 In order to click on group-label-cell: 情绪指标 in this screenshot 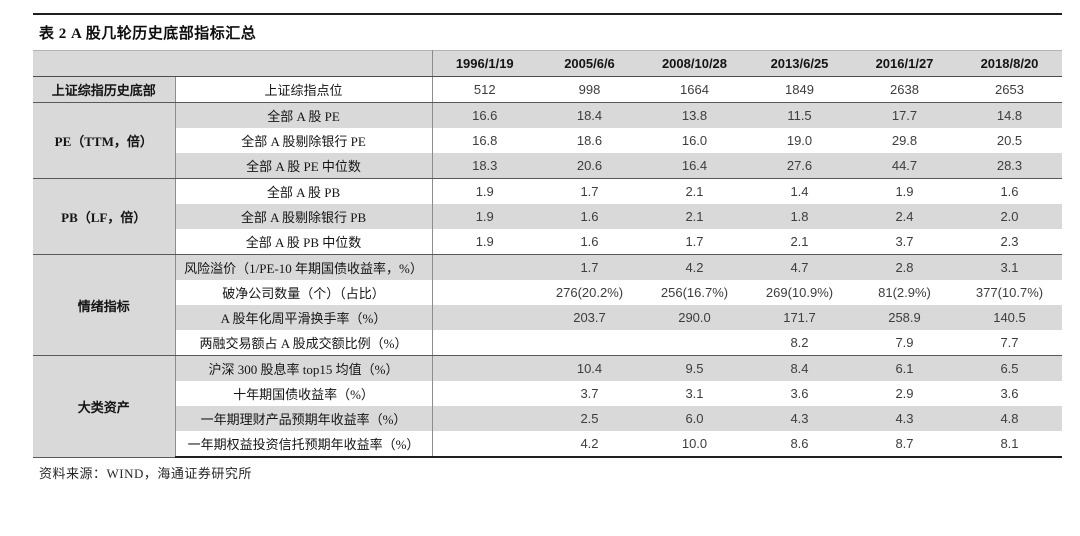, I will do `click(104, 305)`.